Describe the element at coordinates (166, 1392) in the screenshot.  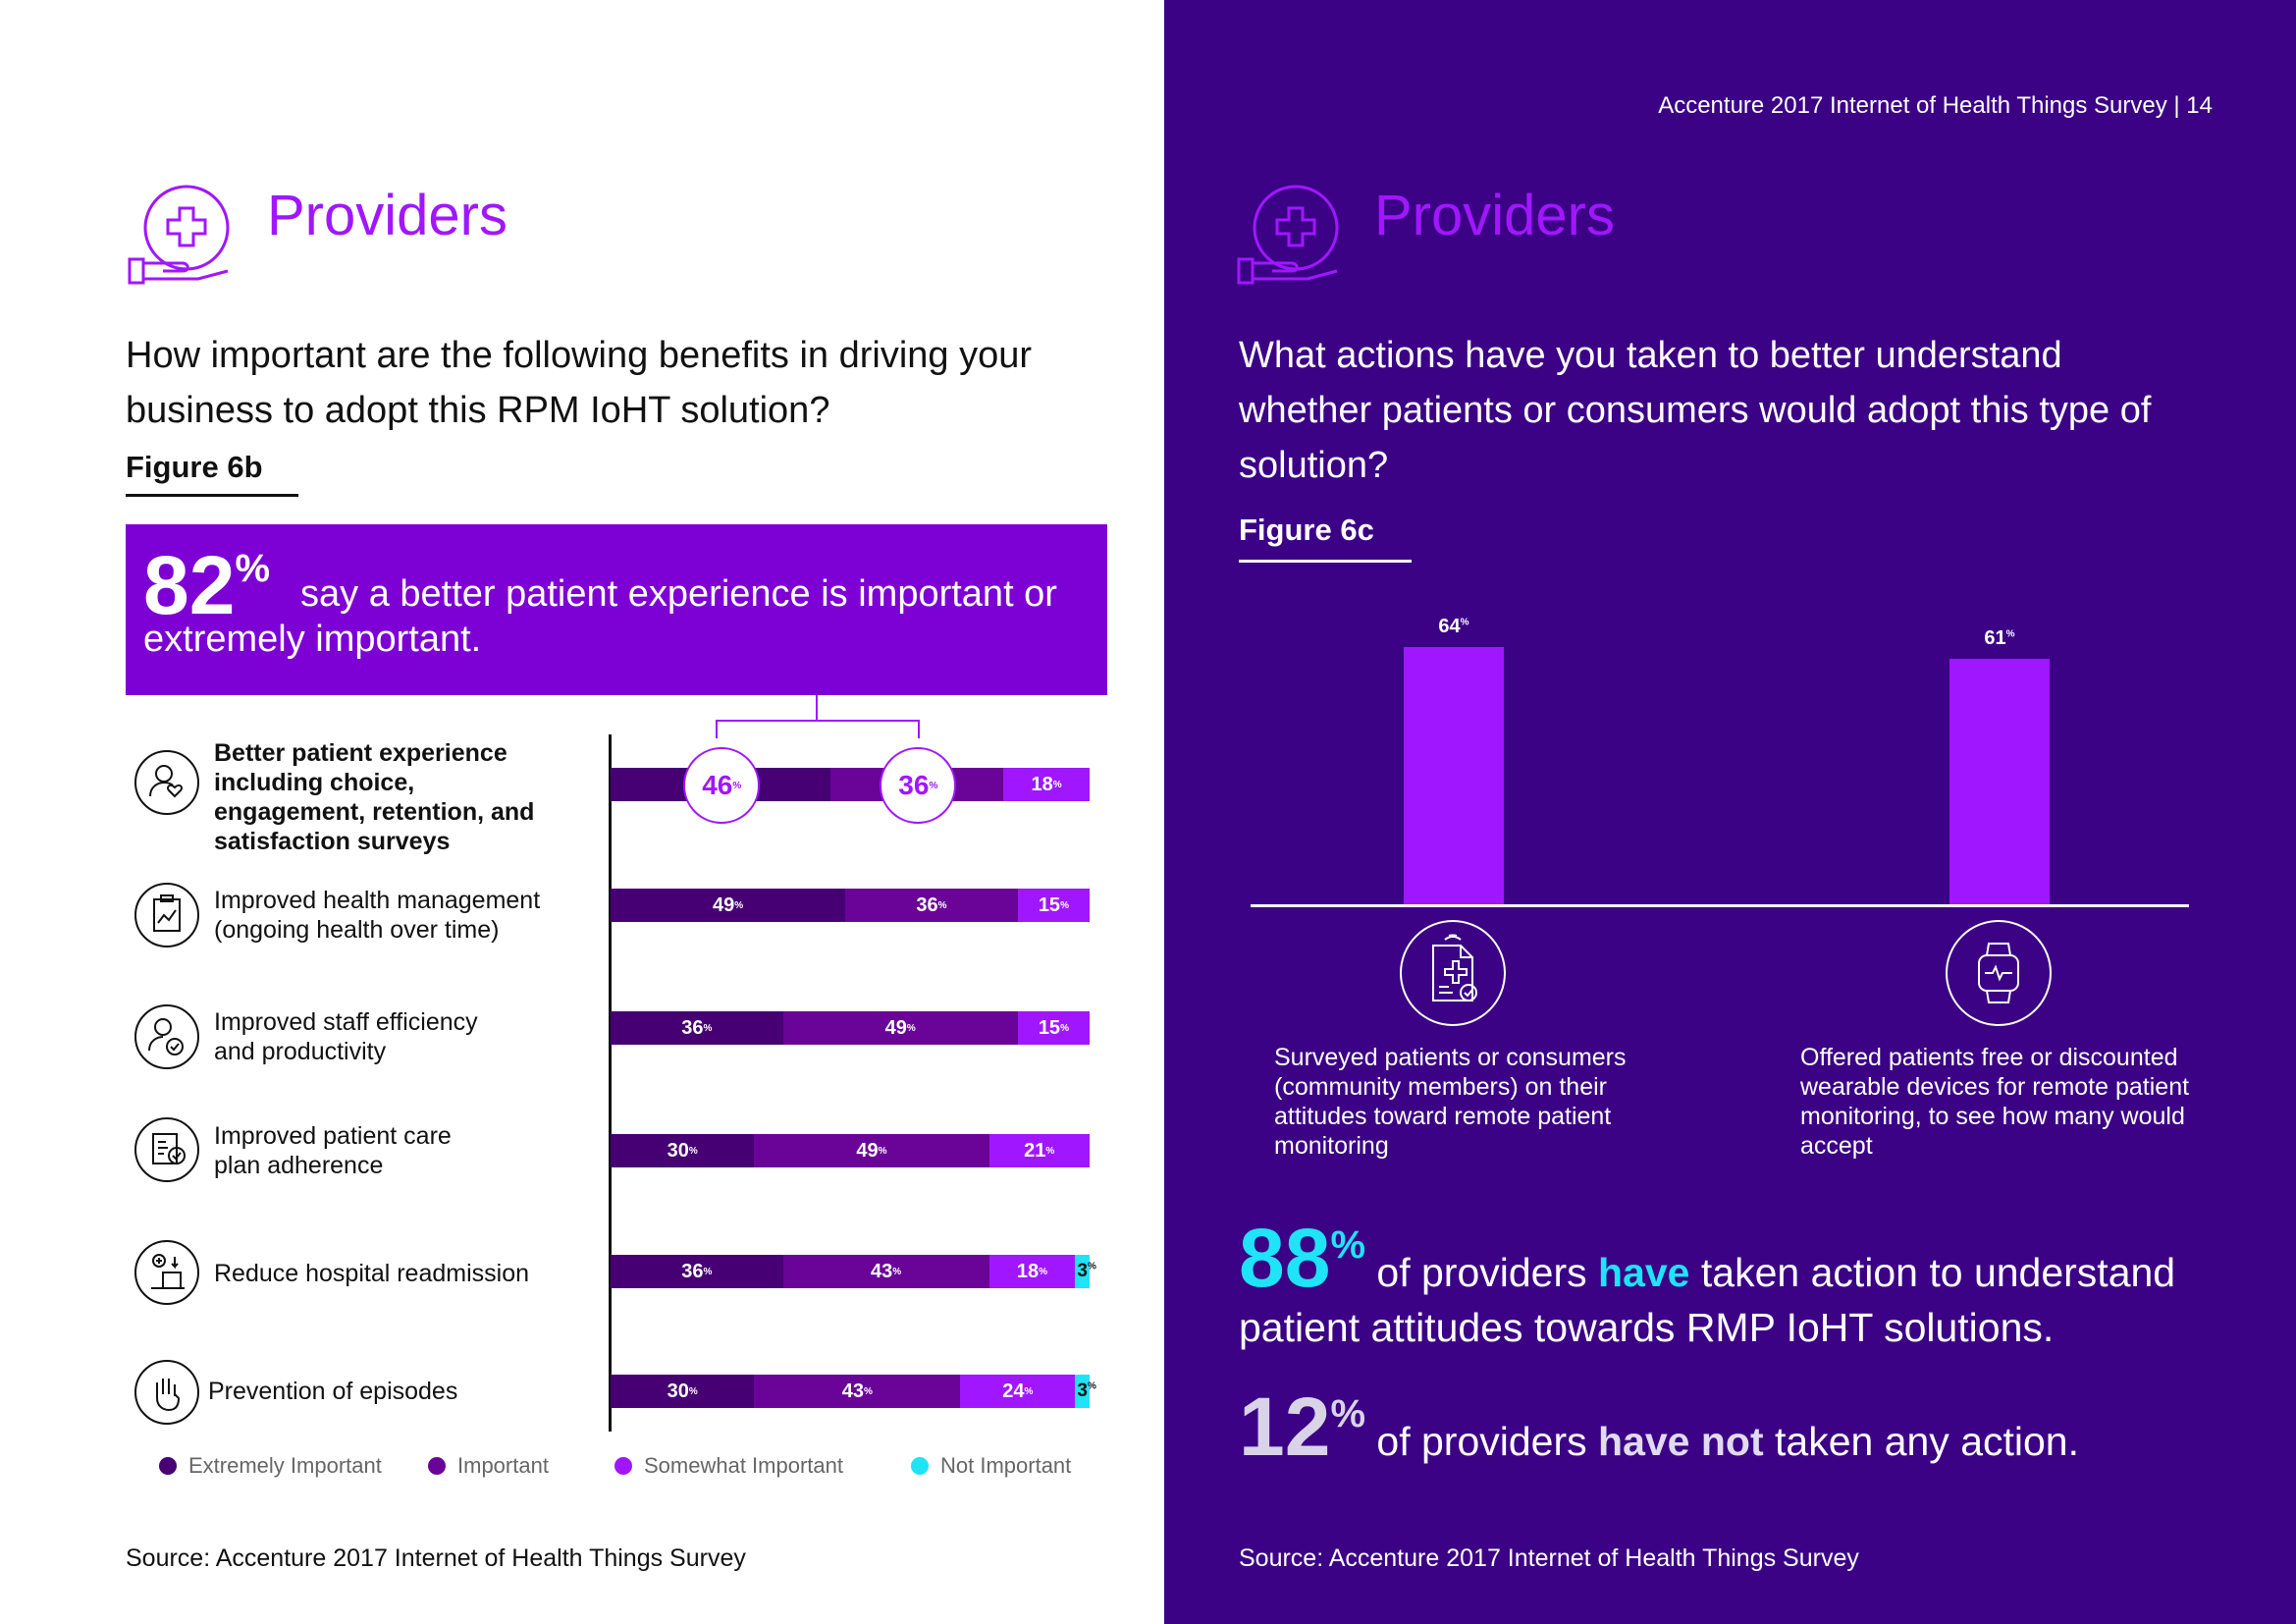
I see `stop-hand-icon` at that location.